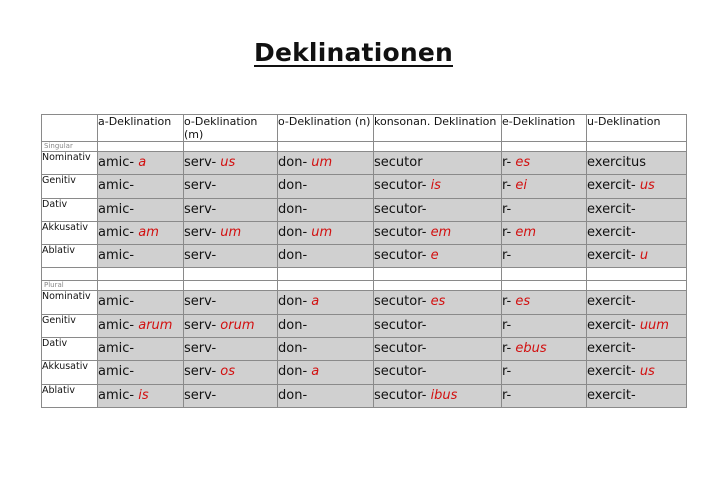 The image size is (707, 500). I want to click on form-cell: amic- is, so click(140, 395).